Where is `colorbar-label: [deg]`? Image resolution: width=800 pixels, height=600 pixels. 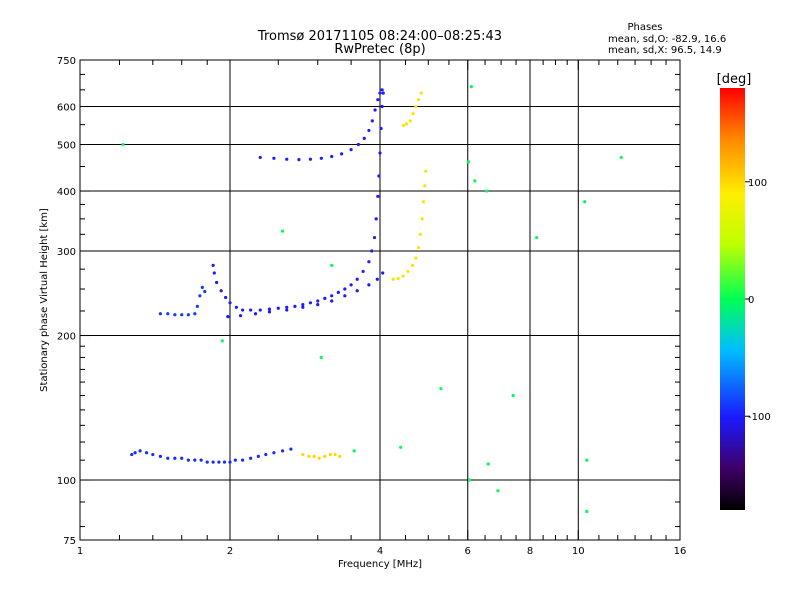 colorbar-label: [deg] is located at coordinates (734, 79).